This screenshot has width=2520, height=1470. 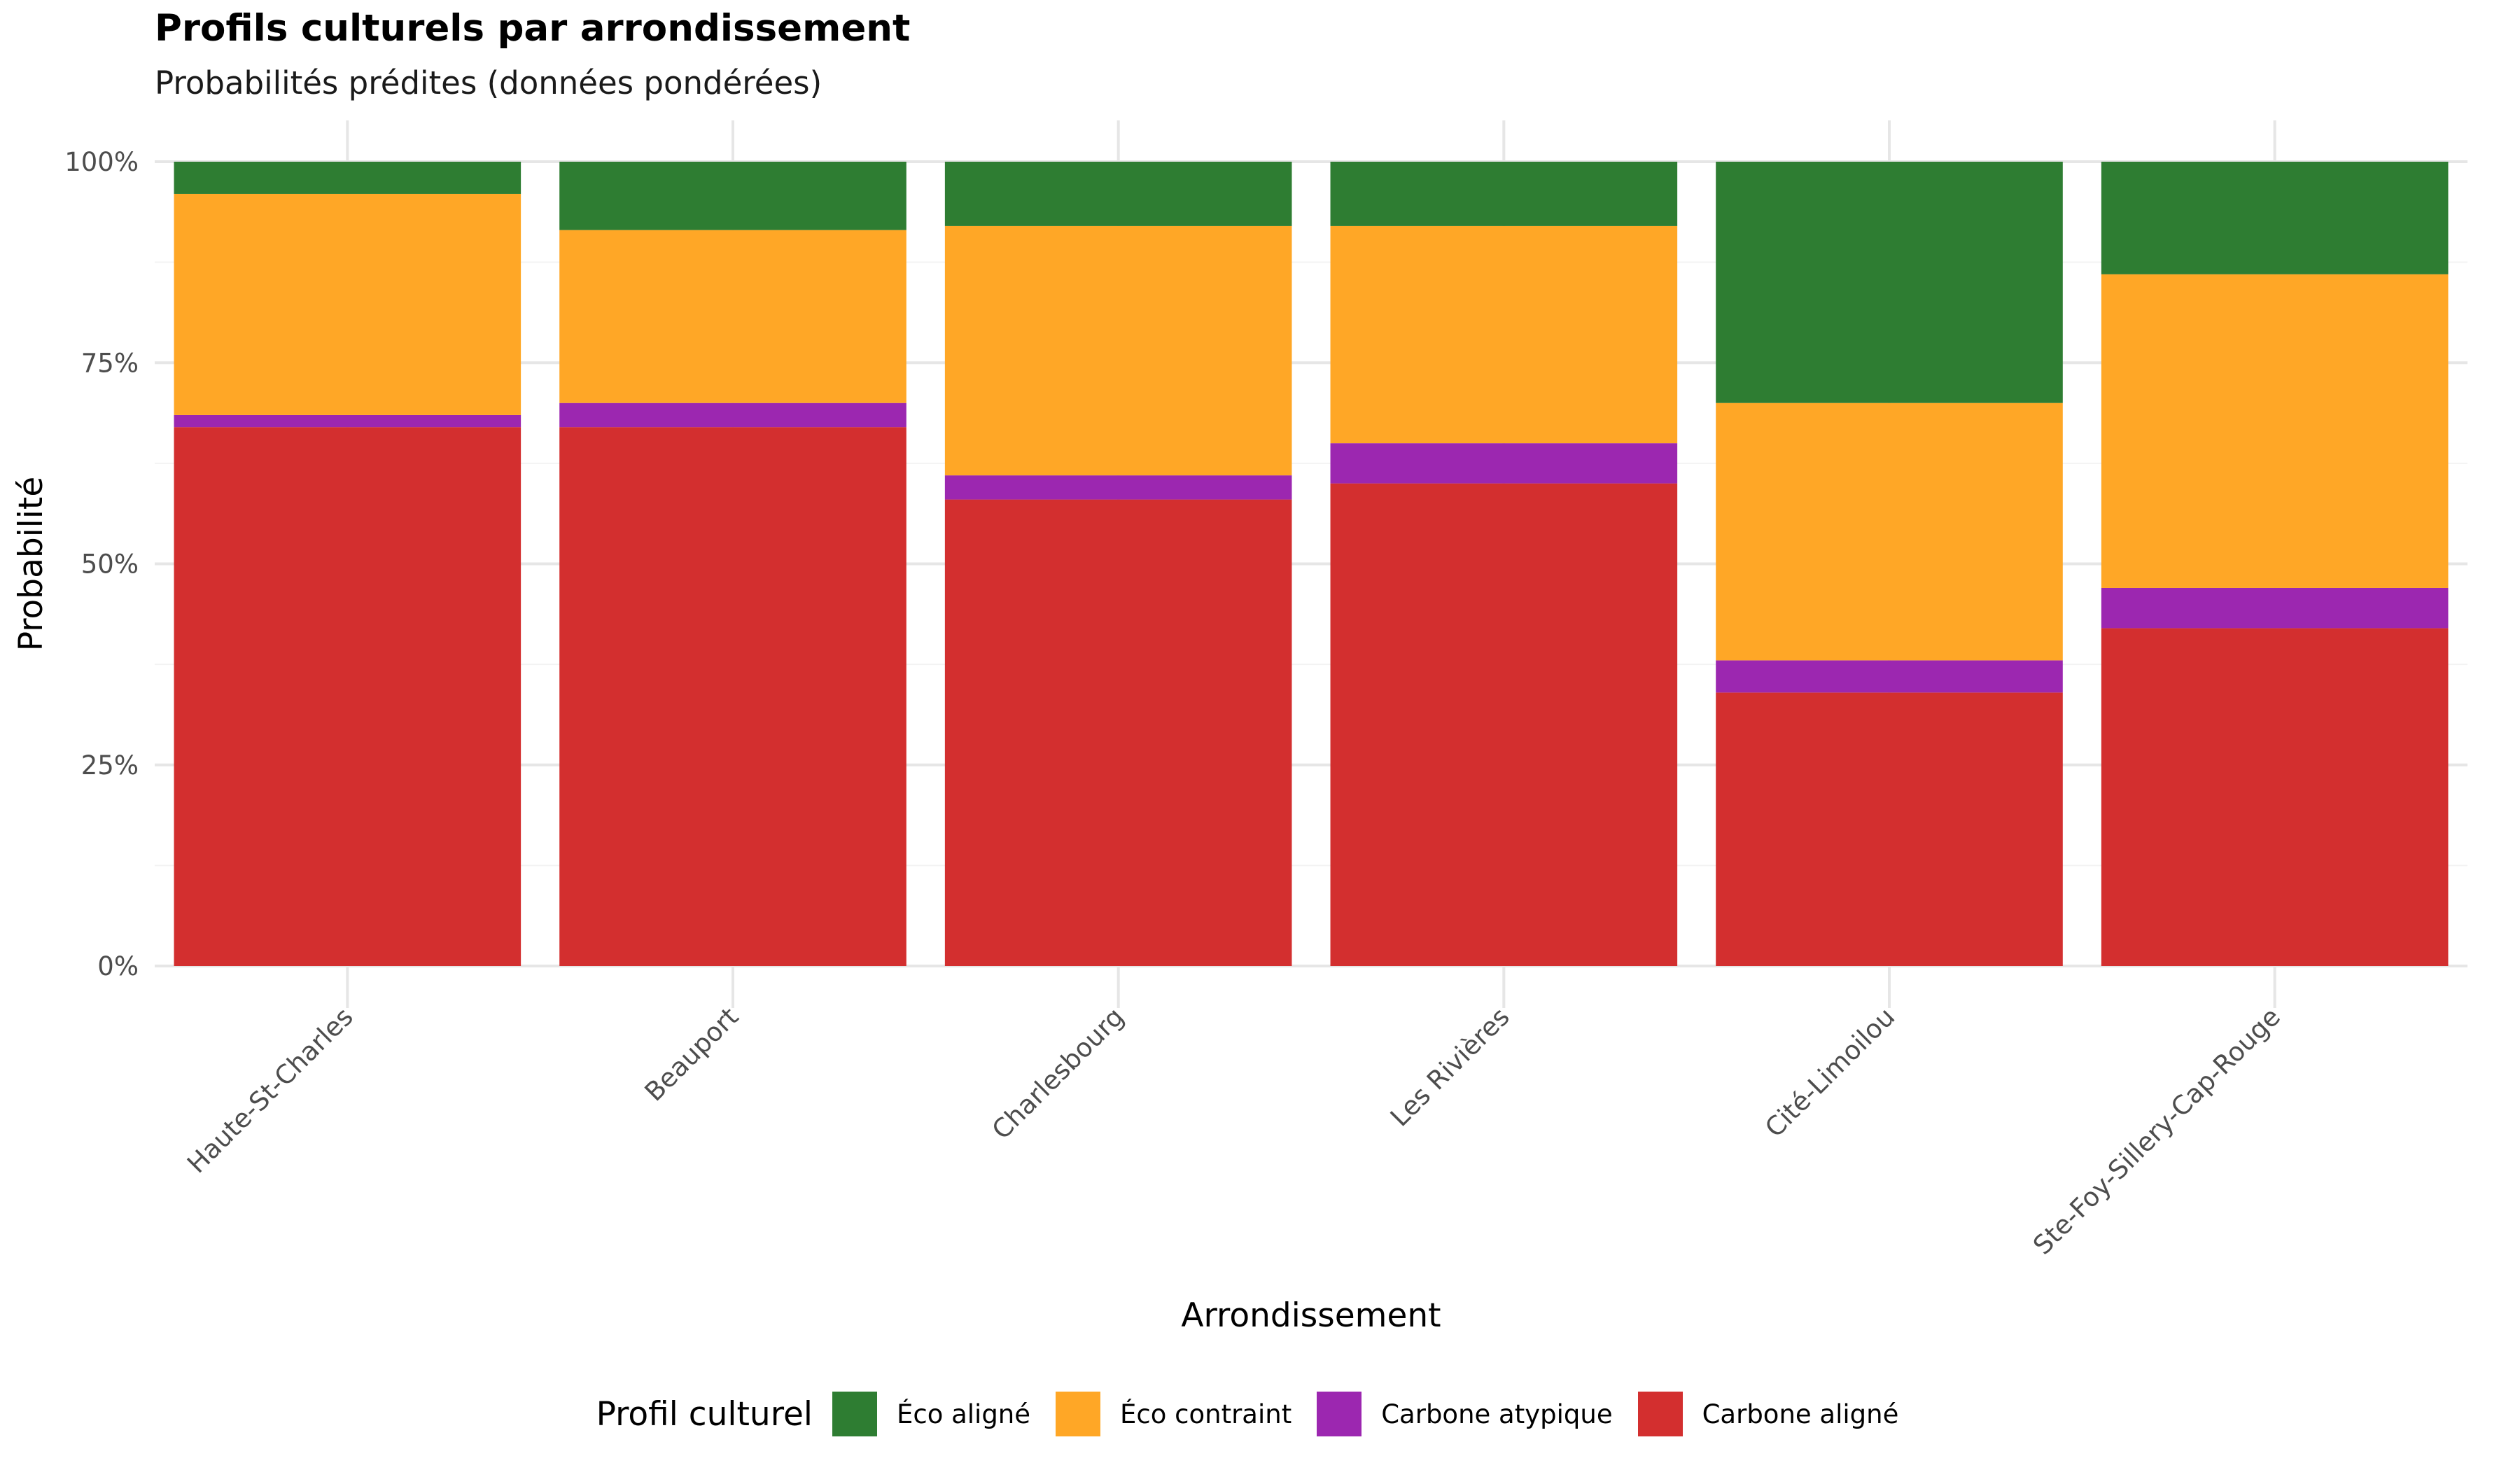 What do you see at coordinates (2275, 797) in the screenshot?
I see `bar-carbone-aligne-ste-foy-sillery-cap-rouge` at bounding box center [2275, 797].